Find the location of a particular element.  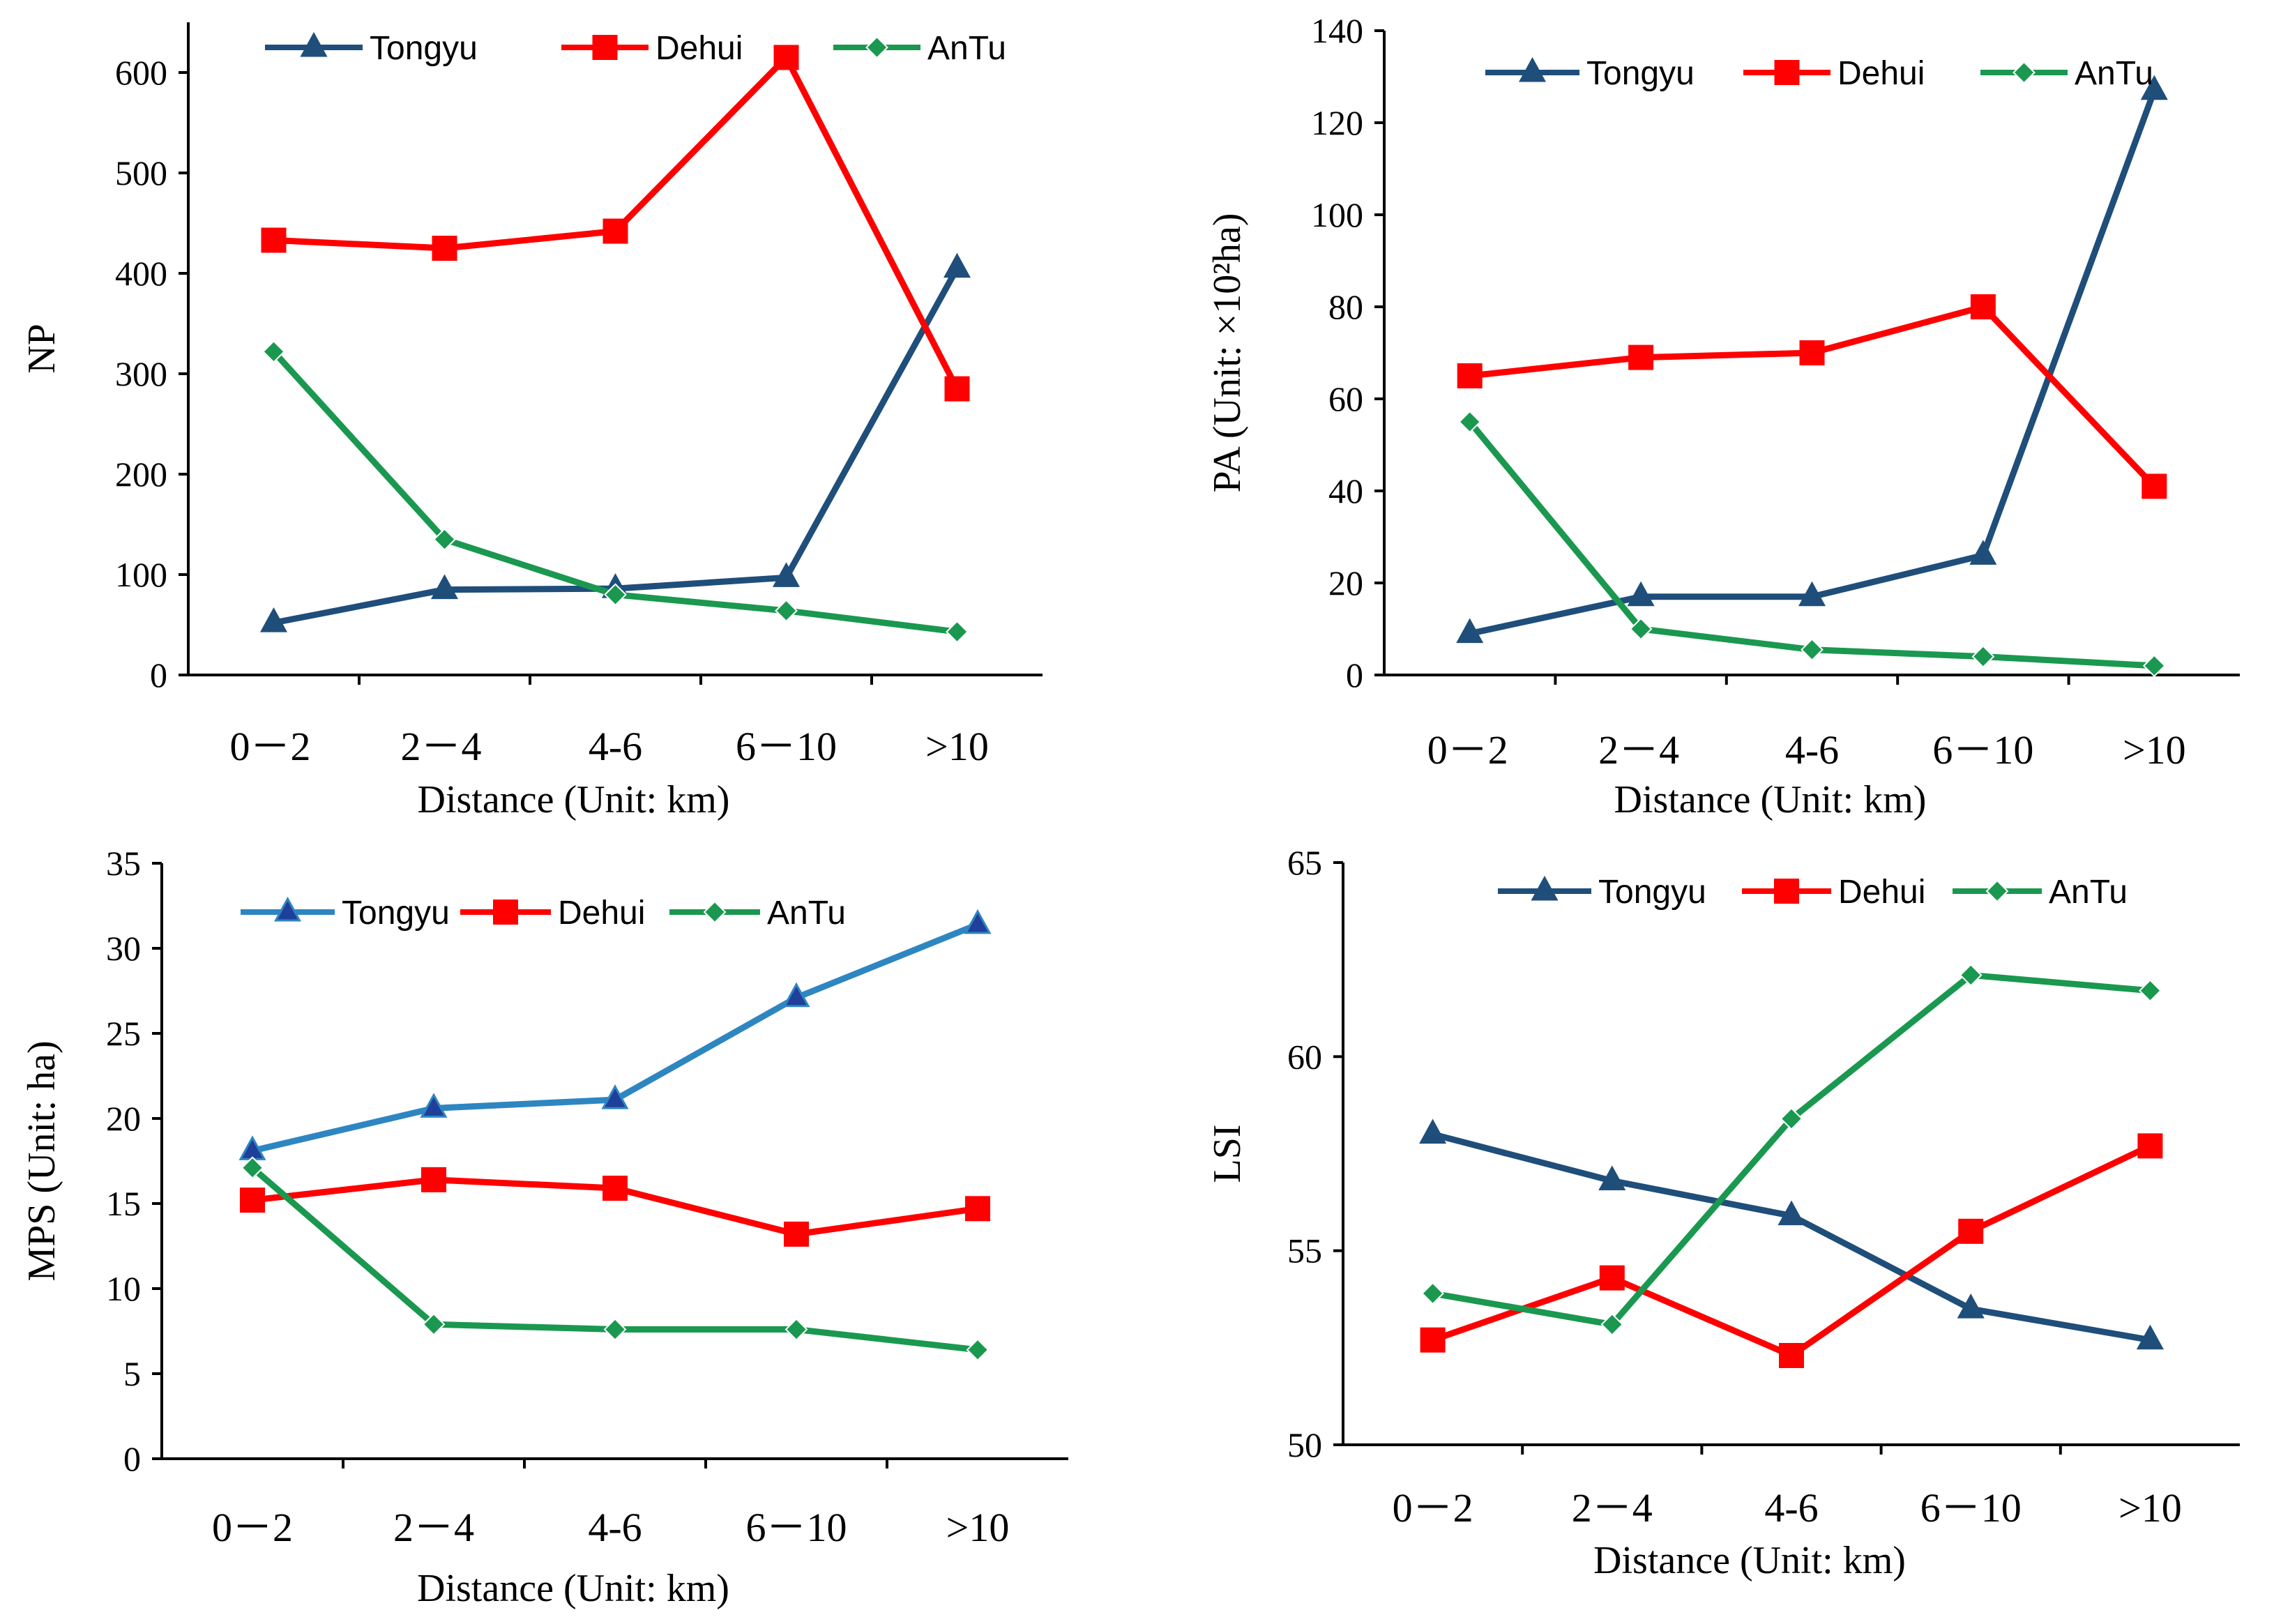

mps-legend-antu-marker is located at coordinates (715, 912).